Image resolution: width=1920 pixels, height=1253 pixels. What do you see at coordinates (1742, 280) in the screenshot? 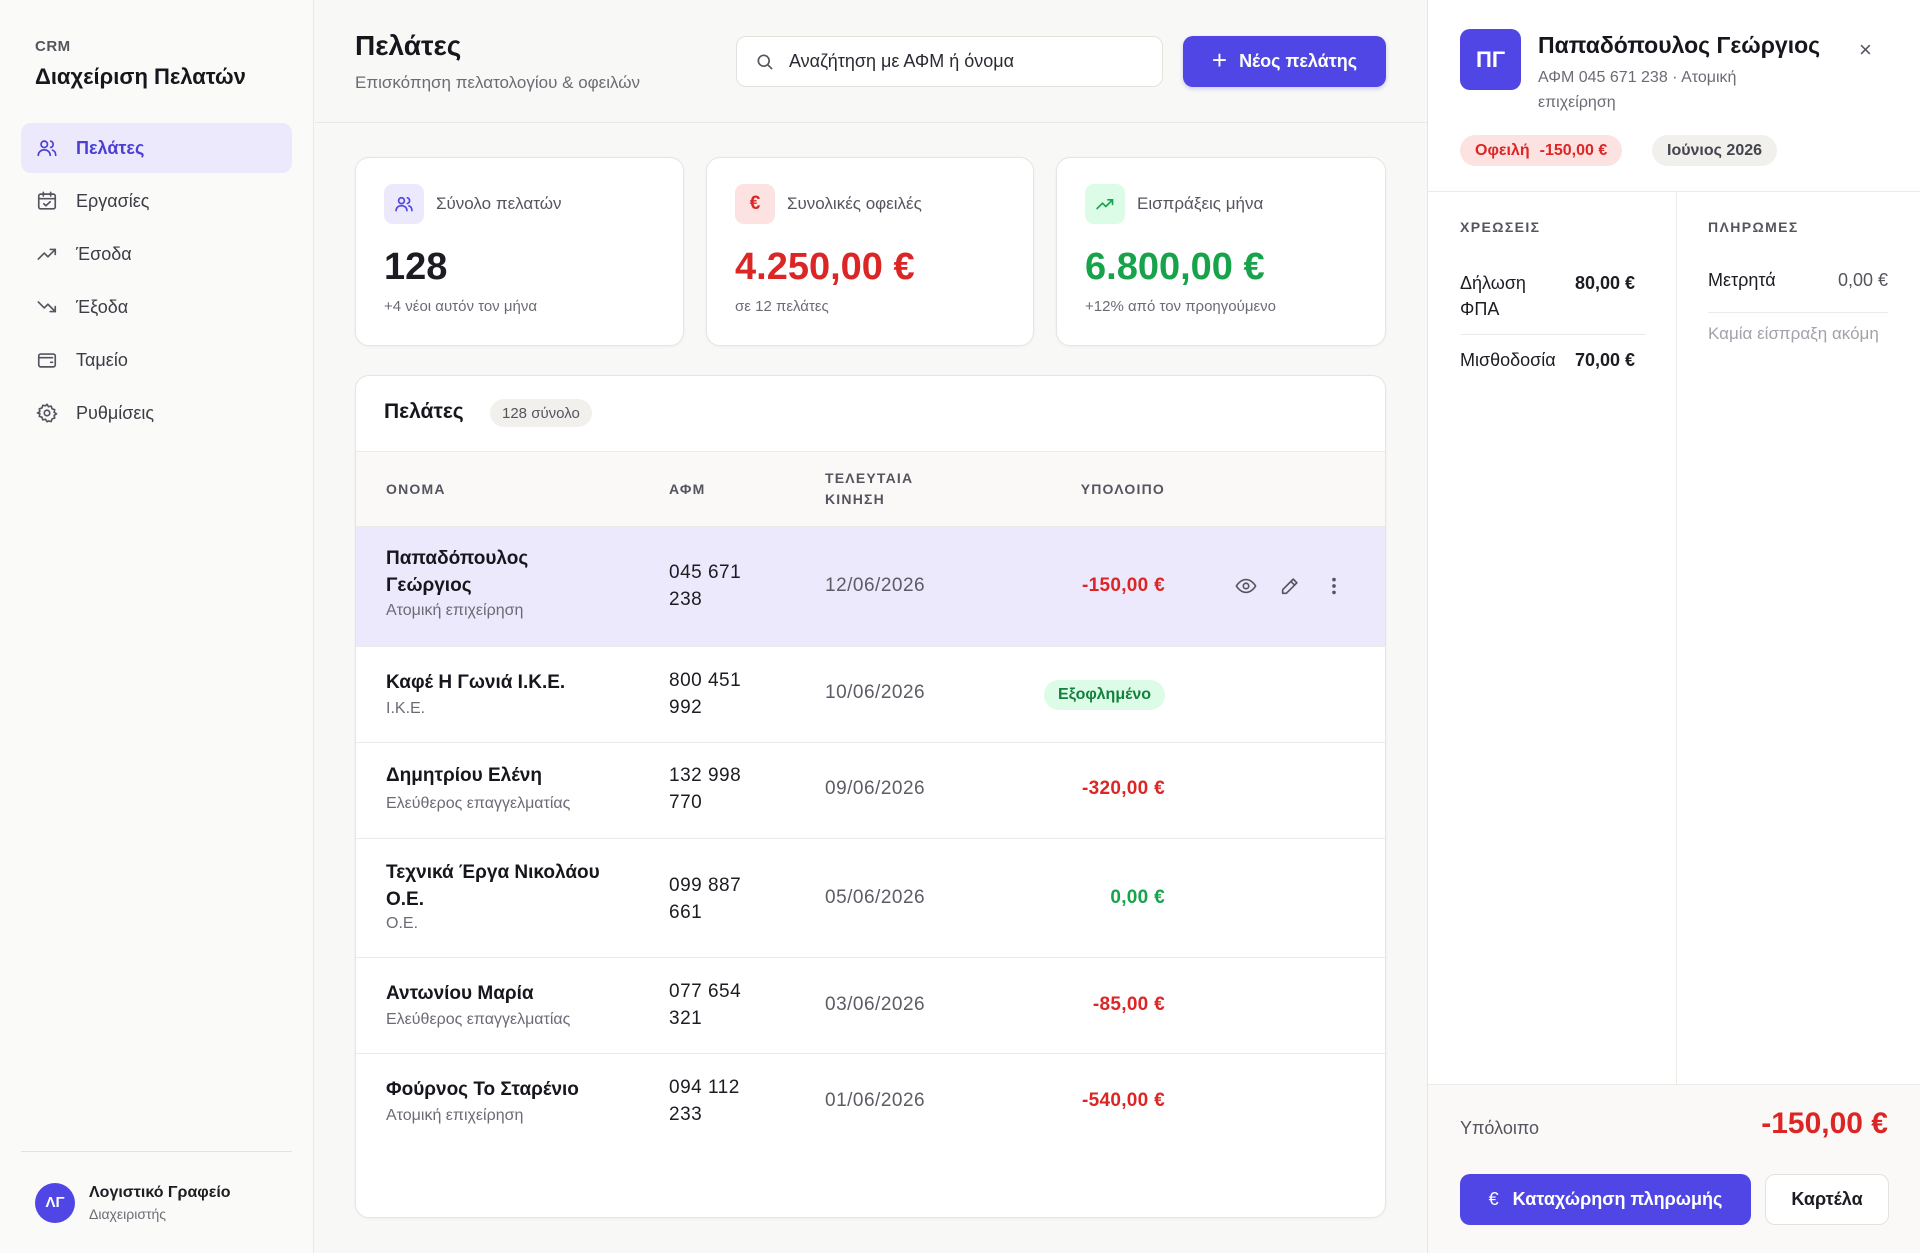
I see `payment-label: Μετρητά` at bounding box center [1742, 280].